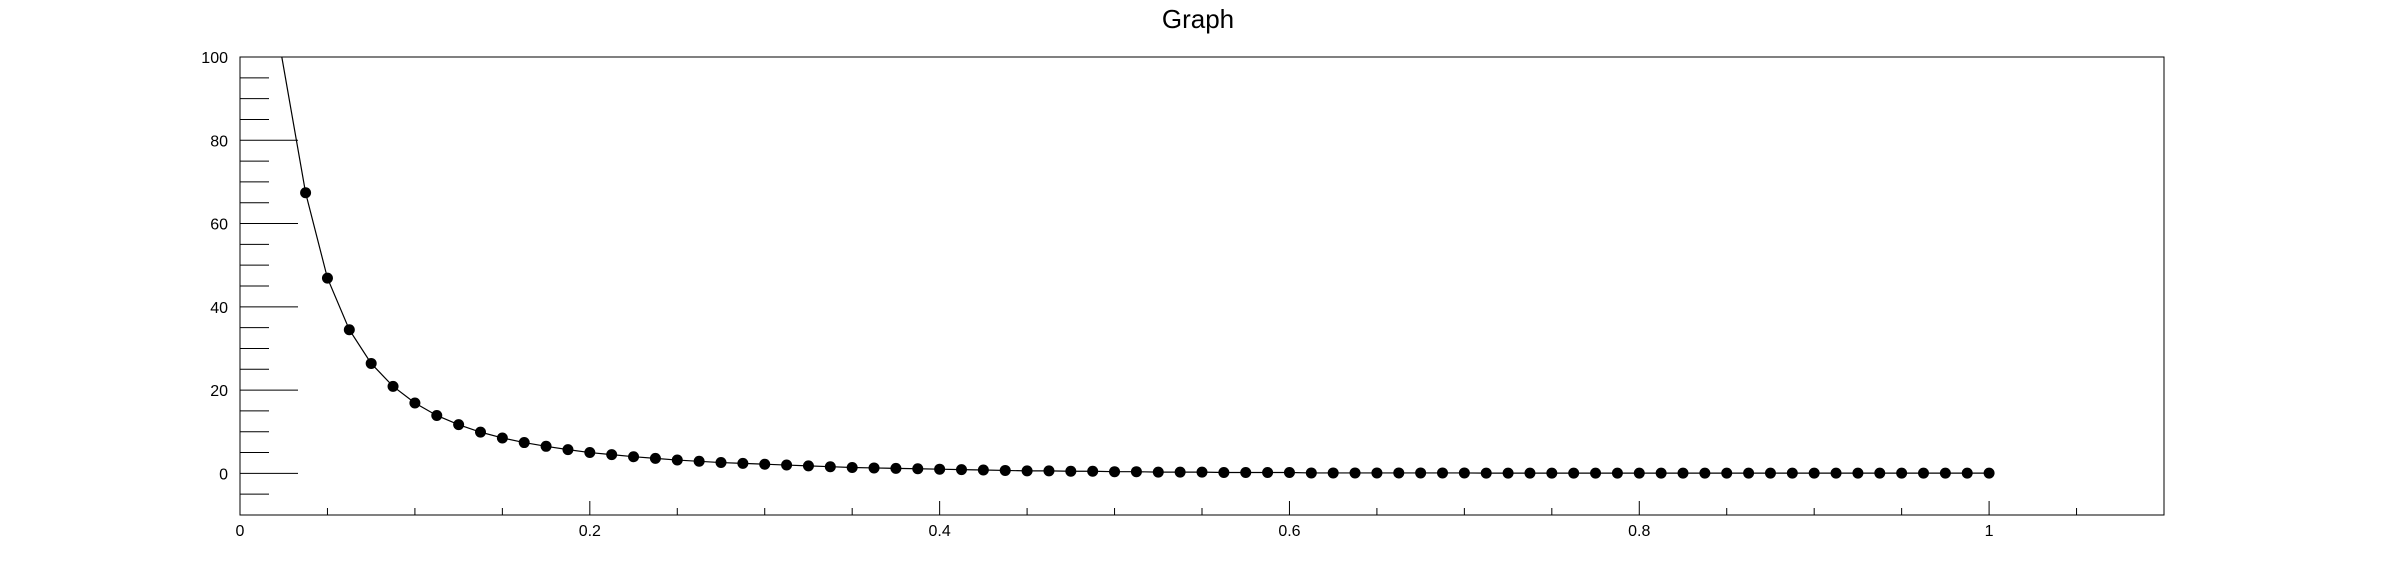 Image resolution: width=2396 pixels, height=572 pixels. What do you see at coordinates (1639, 531) in the screenshot?
I see `x-tick-label: 0.8` at bounding box center [1639, 531].